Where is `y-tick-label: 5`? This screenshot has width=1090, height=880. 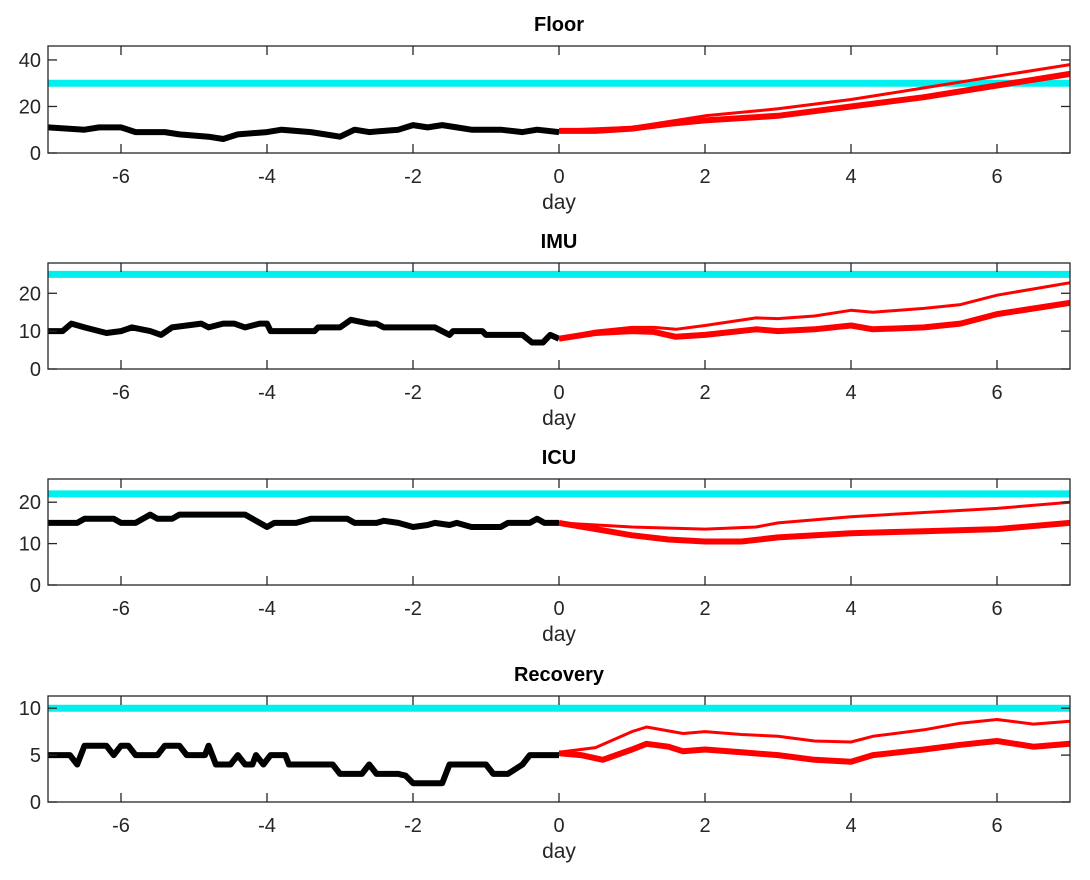
y-tick-label: 5 is located at coordinates (35, 756).